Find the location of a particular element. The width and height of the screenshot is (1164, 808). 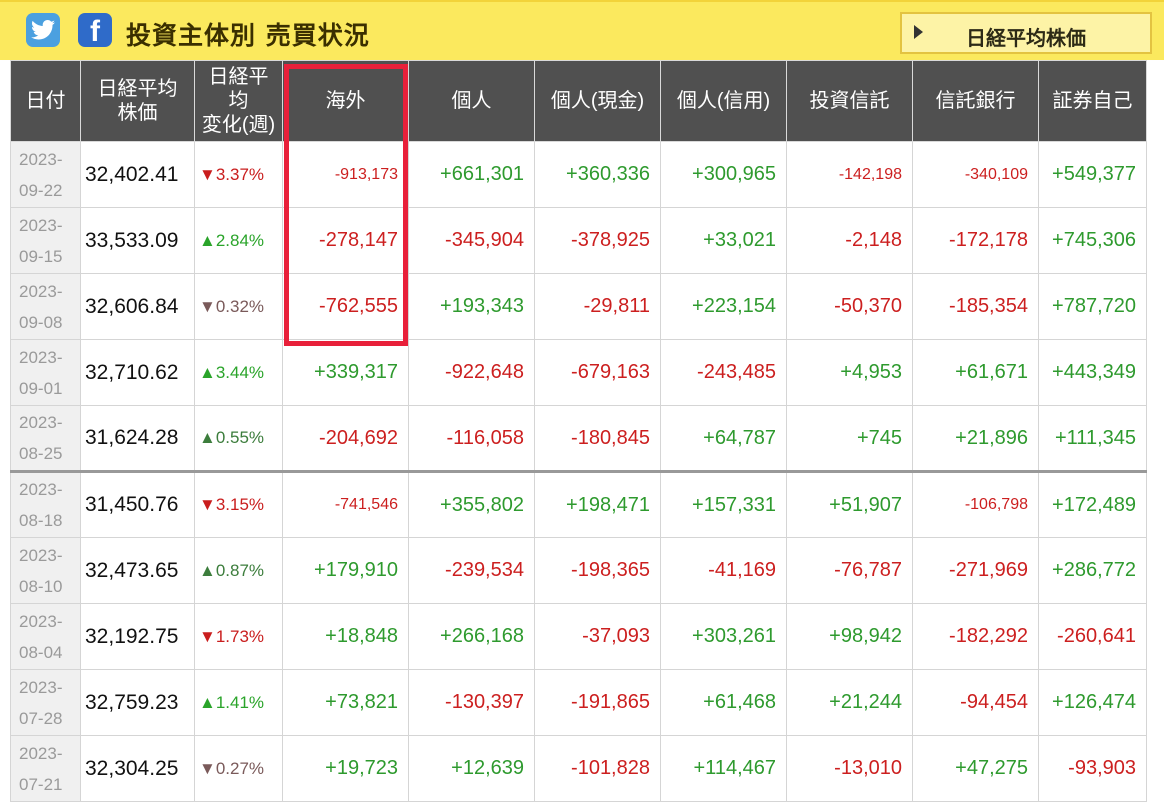

trust-bank-cell: +61,671 is located at coordinates (975, 372).